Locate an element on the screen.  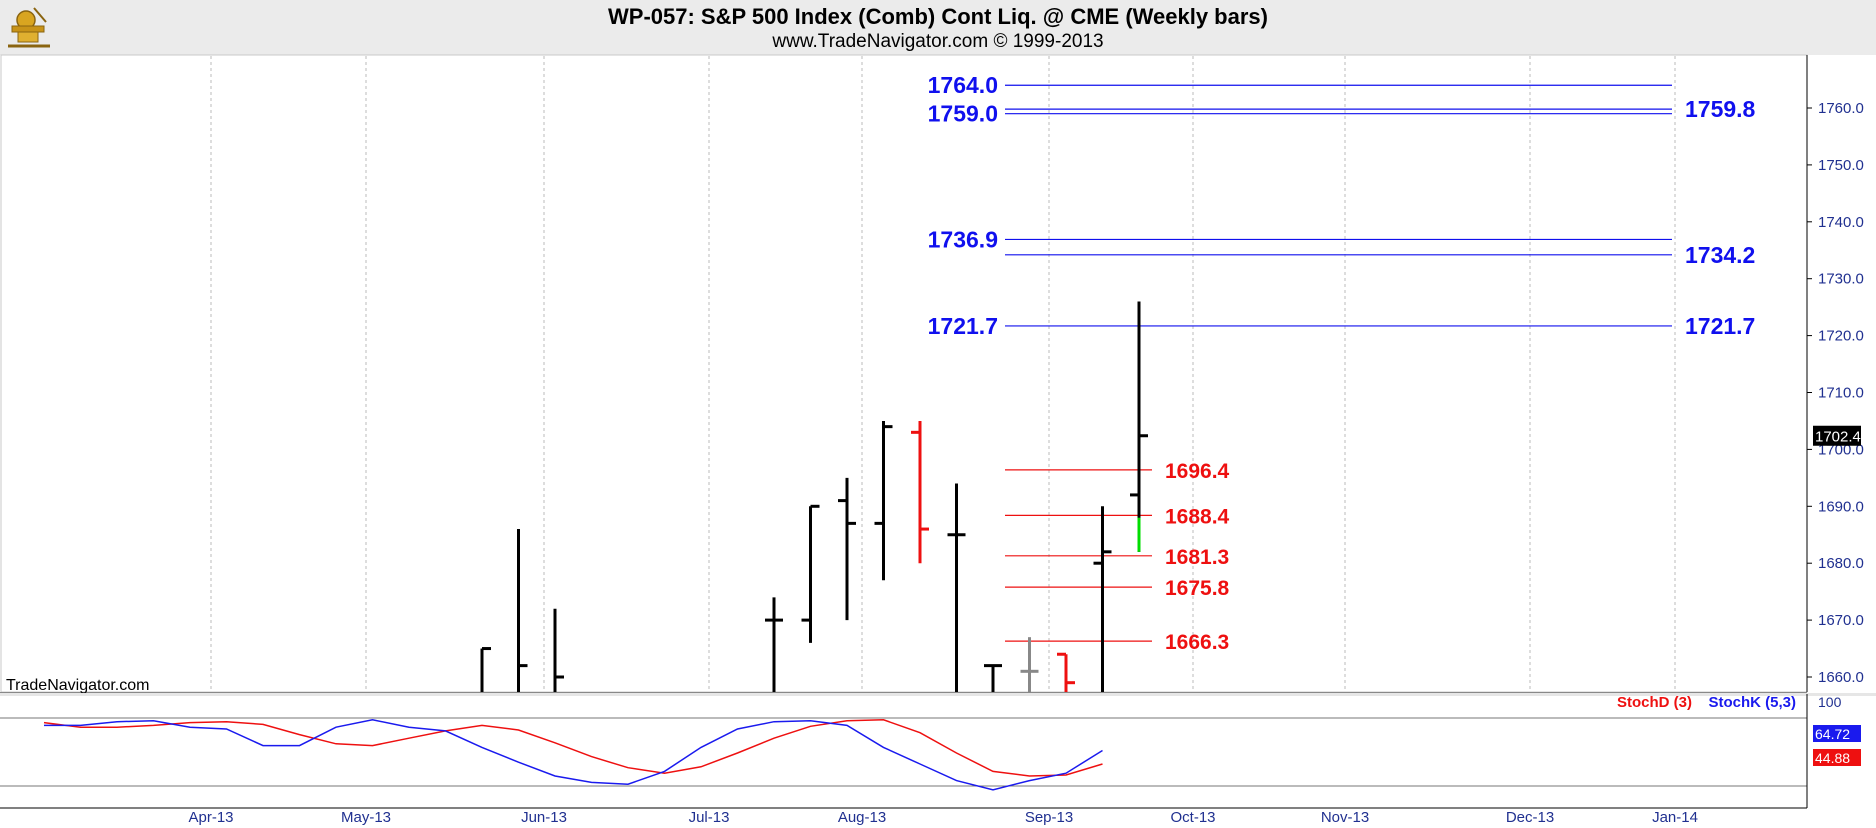
red-level-label: 1666.3 is located at coordinates (1197, 642).